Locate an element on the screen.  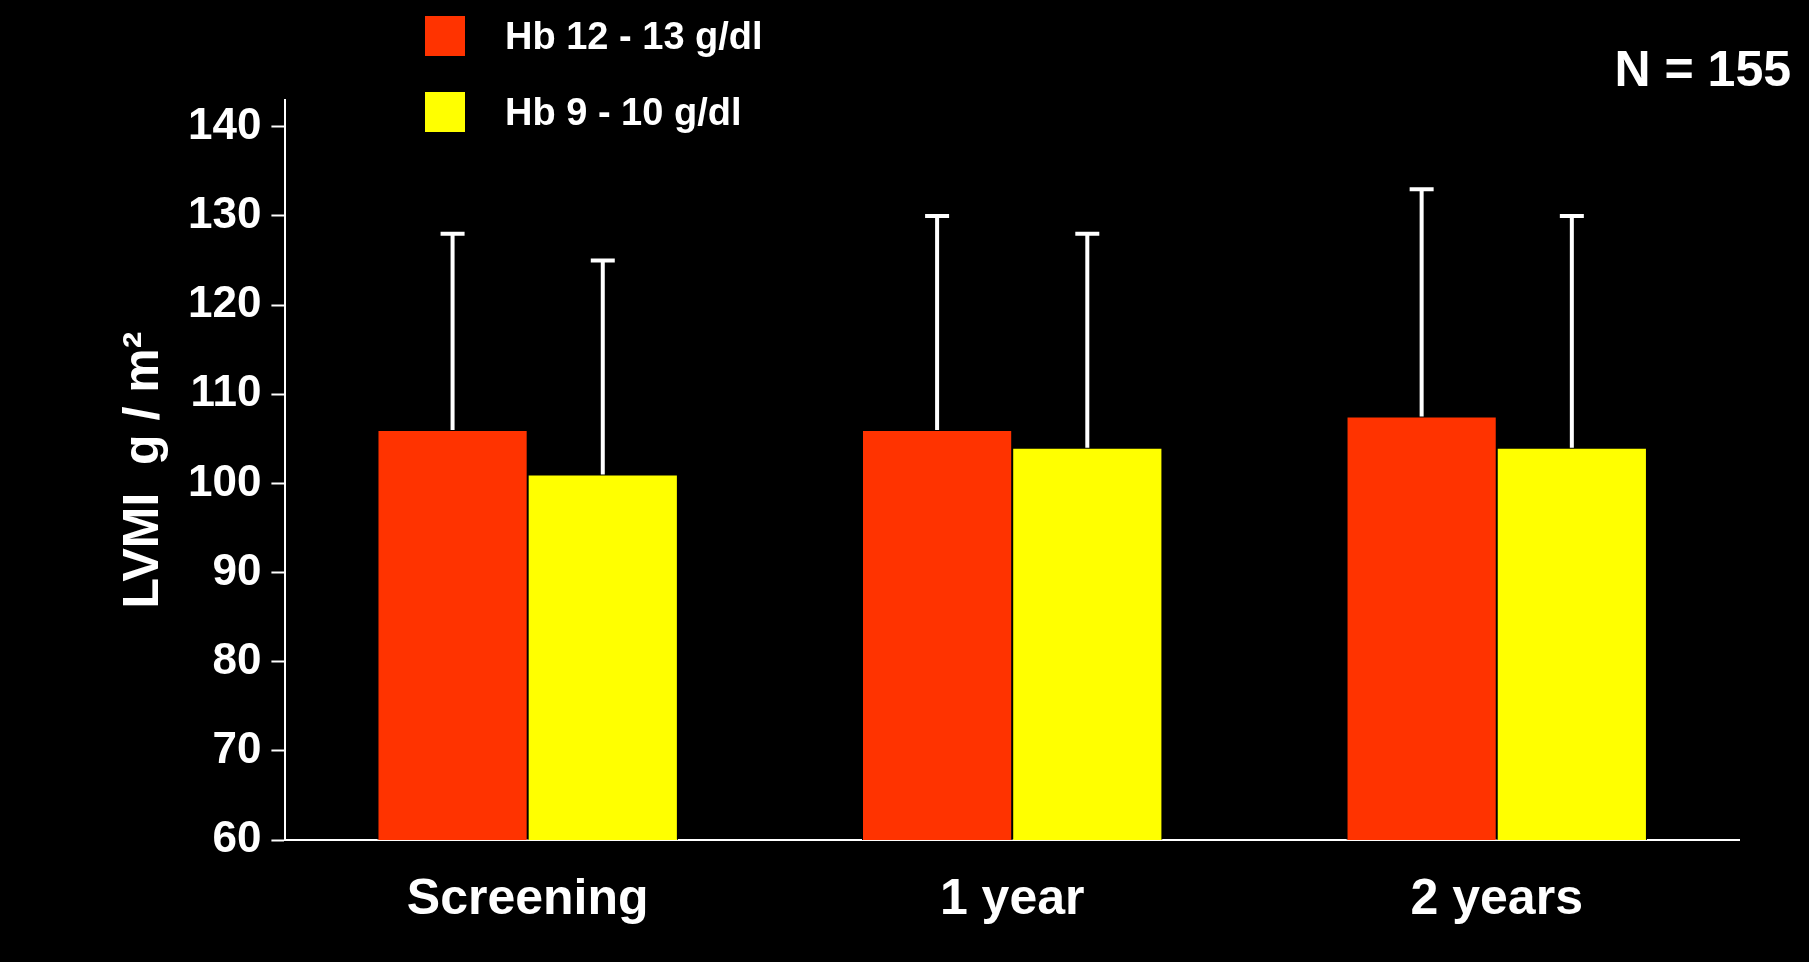
y-tick-label: 120 is located at coordinates (224, 302).